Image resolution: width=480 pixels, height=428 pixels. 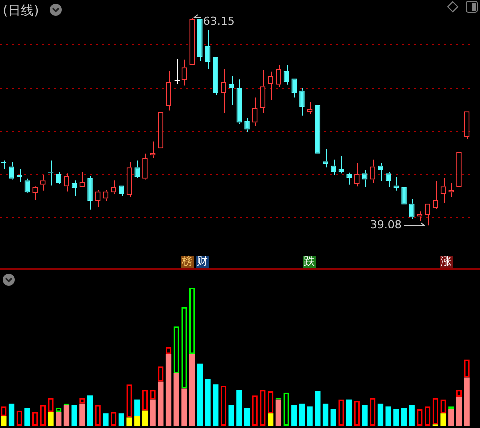 I want to click on chart-title: (日线), so click(x=21, y=11).